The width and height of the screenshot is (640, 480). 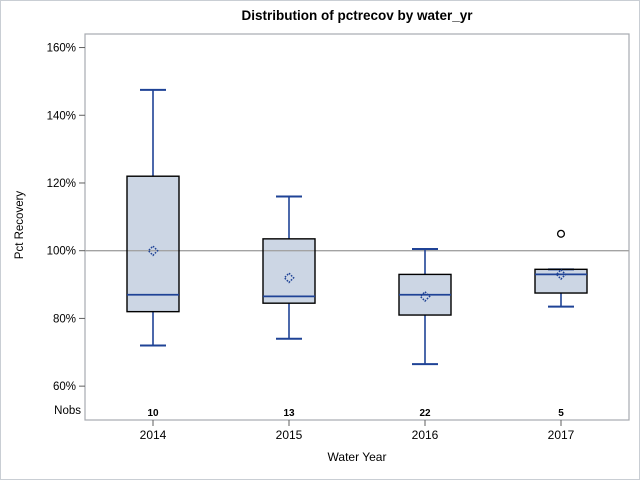 I want to click on nobs-row-label: Nobs, so click(x=67, y=411).